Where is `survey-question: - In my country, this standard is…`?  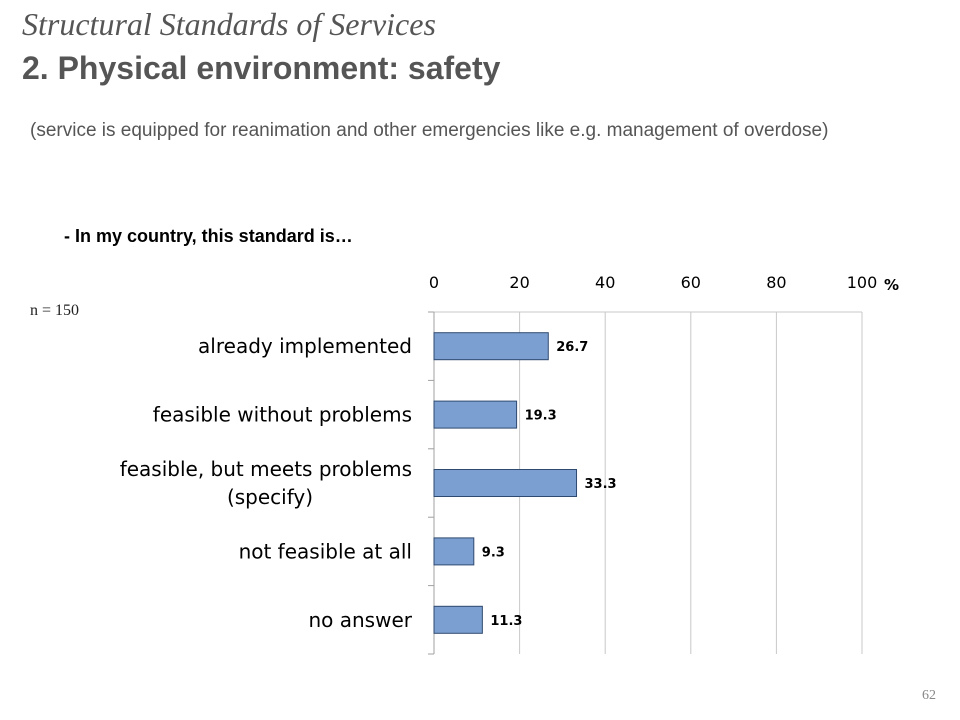 survey-question: - In my country, this standard is… is located at coordinates (208, 236).